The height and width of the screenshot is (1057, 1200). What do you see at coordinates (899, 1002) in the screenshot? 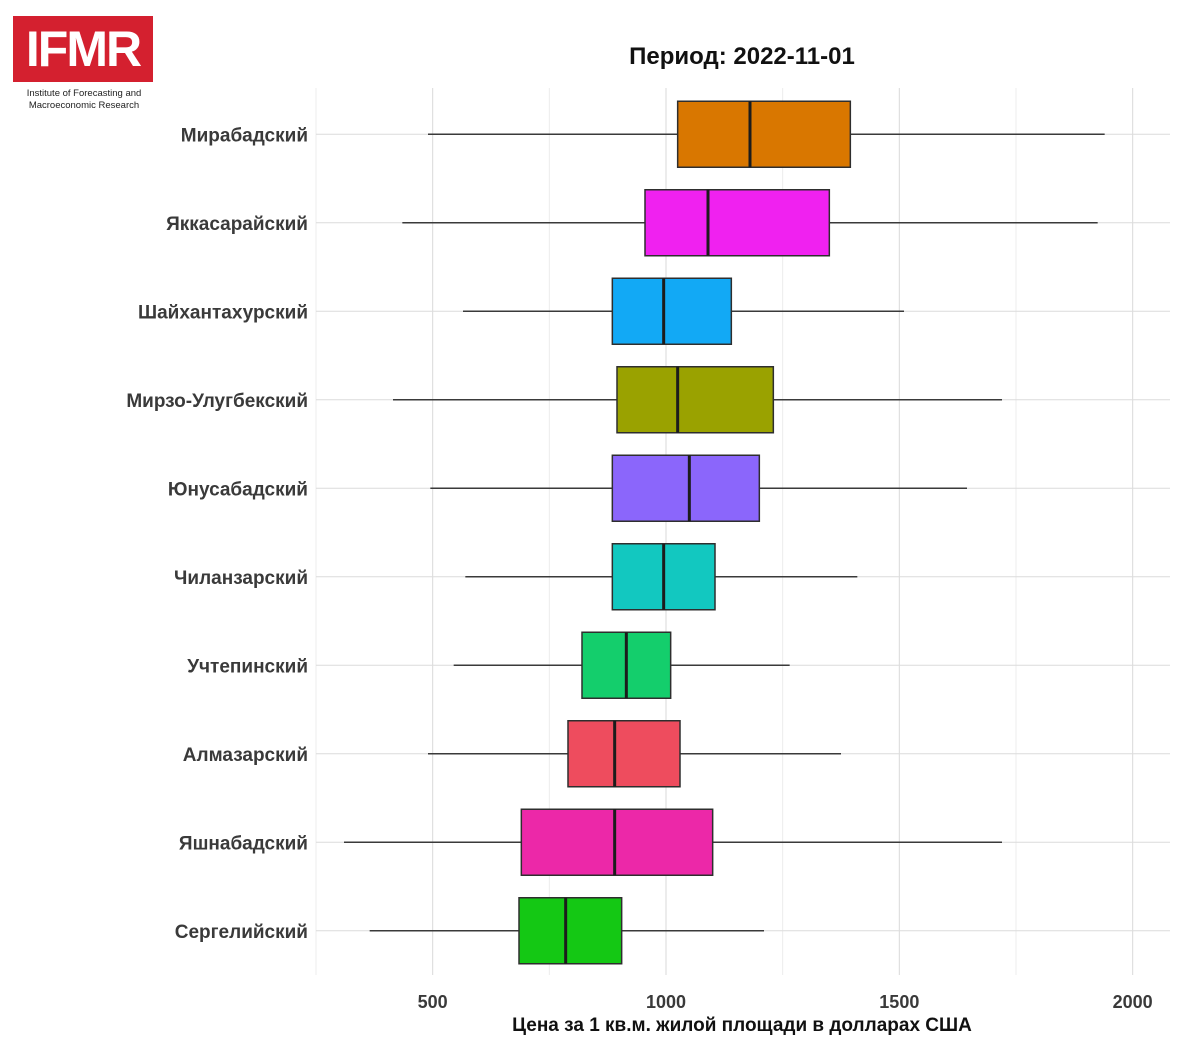
I see `x-tick-label: 1500` at bounding box center [899, 1002].